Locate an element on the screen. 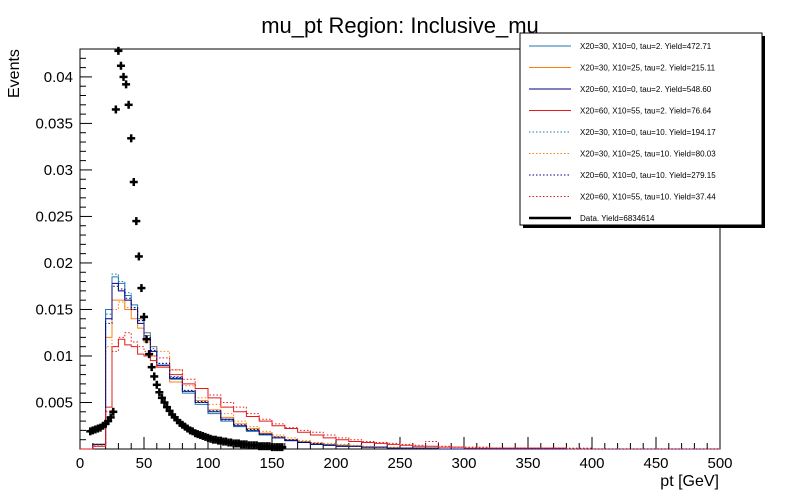  x-tick-label: 0 is located at coordinates (80, 463).